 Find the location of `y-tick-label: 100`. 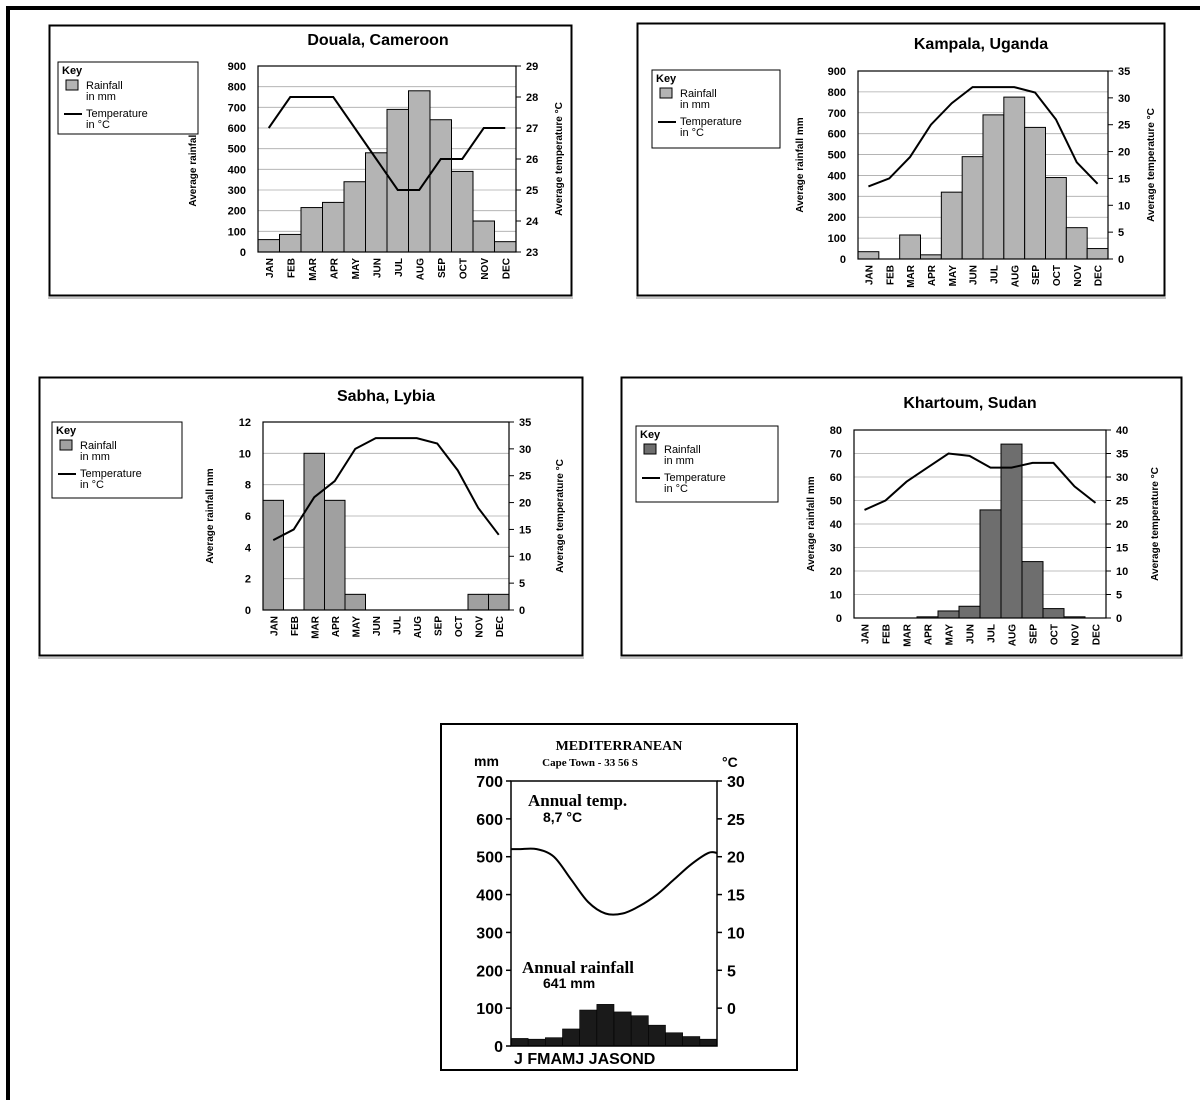

y-tick-label: 100 is located at coordinates (489, 1009).